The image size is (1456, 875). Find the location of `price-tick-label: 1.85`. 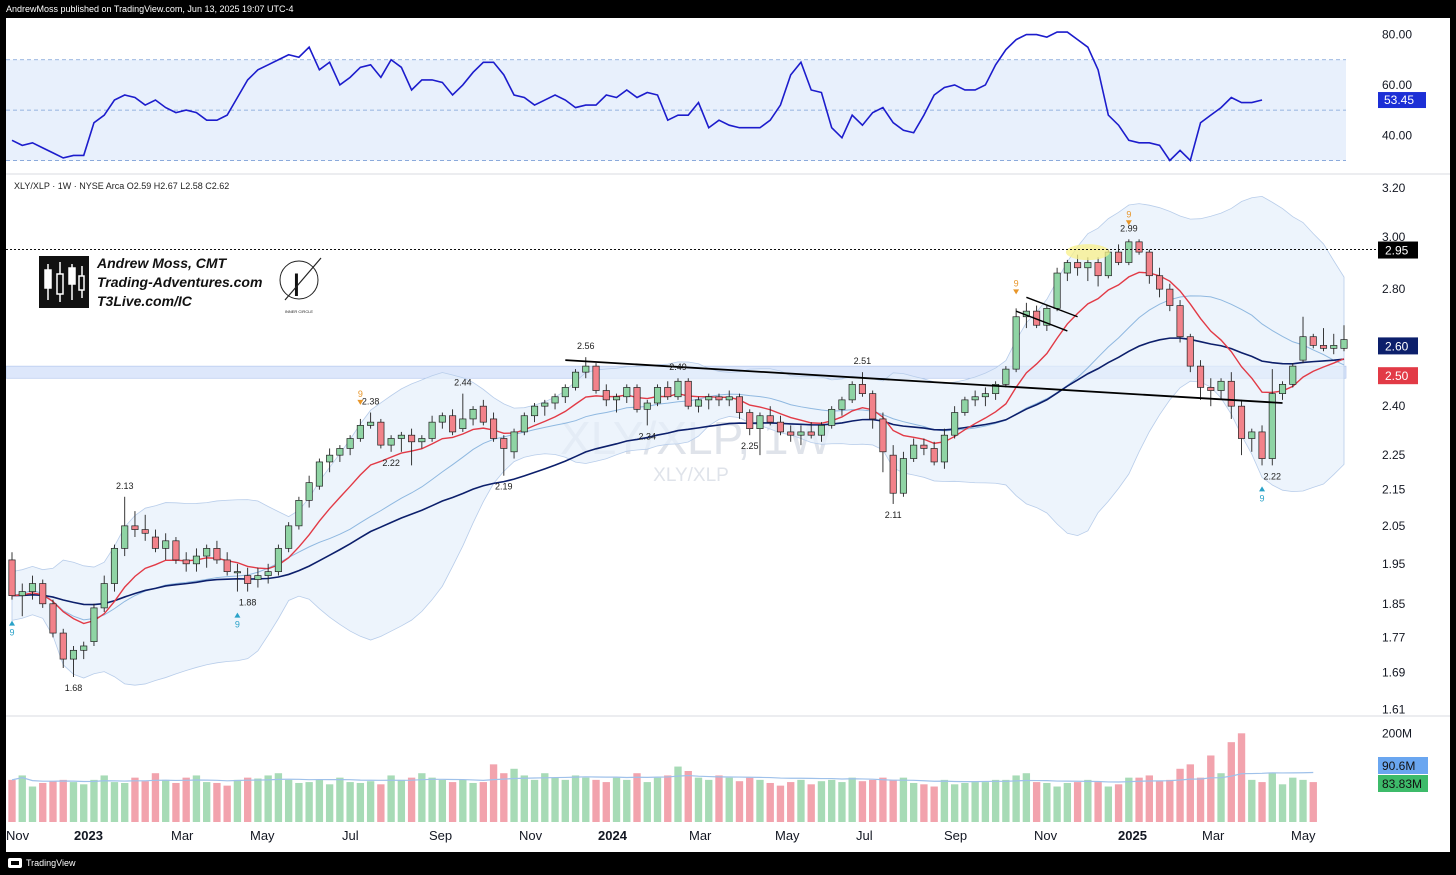

price-tick-label: 1.85 is located at coordinates (1394, 604).